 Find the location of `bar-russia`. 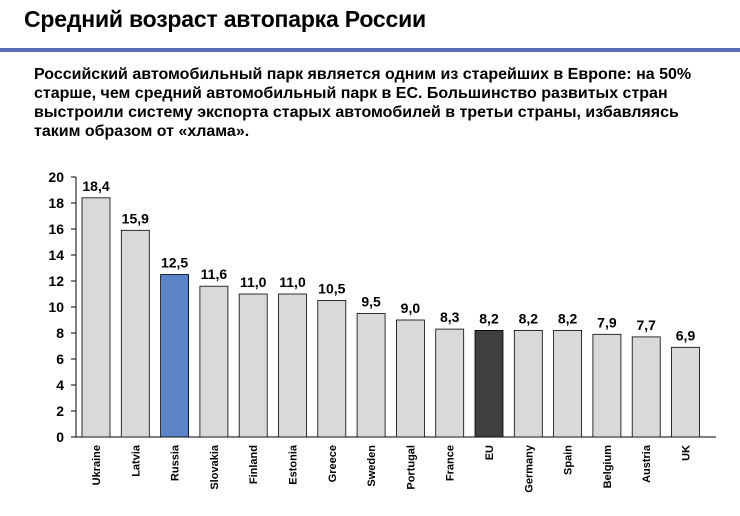

bar-russia is located at coordinates (175, 356).